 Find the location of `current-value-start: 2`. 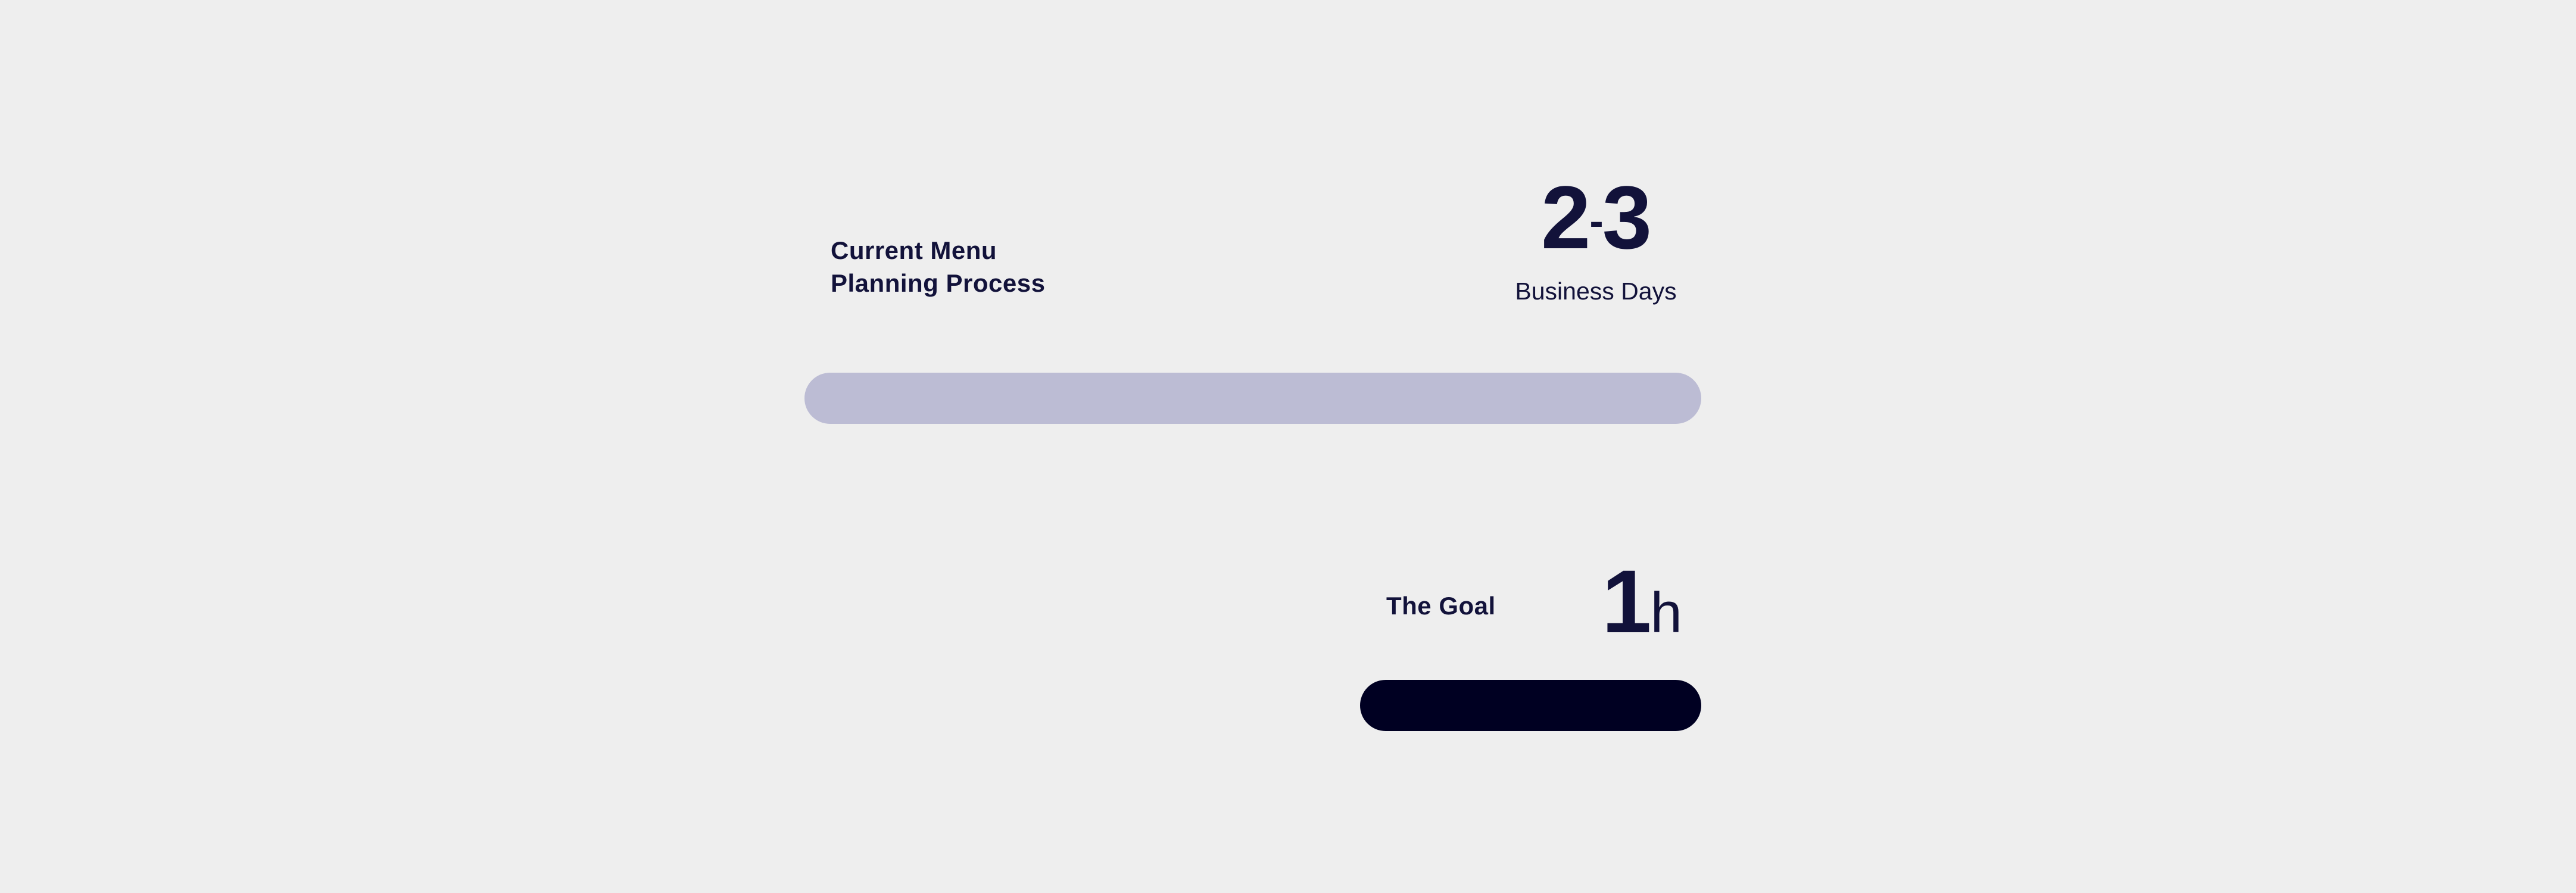

current-value-start: 2 is located at coordinates (1565, 217).